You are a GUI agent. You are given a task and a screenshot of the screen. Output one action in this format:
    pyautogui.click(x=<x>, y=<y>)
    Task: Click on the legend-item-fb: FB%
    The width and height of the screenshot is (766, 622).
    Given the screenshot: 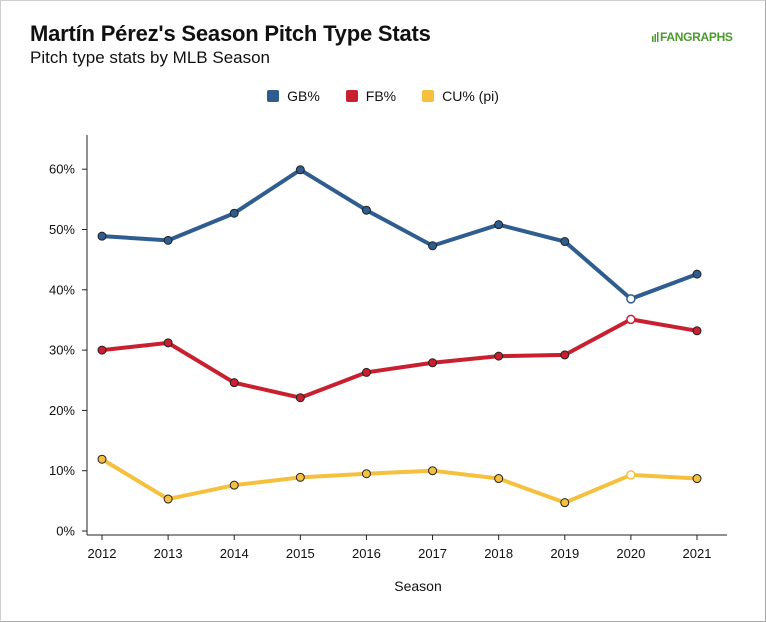 What is the action you would take?
    pyautogui.click(x=371, y=96)
    